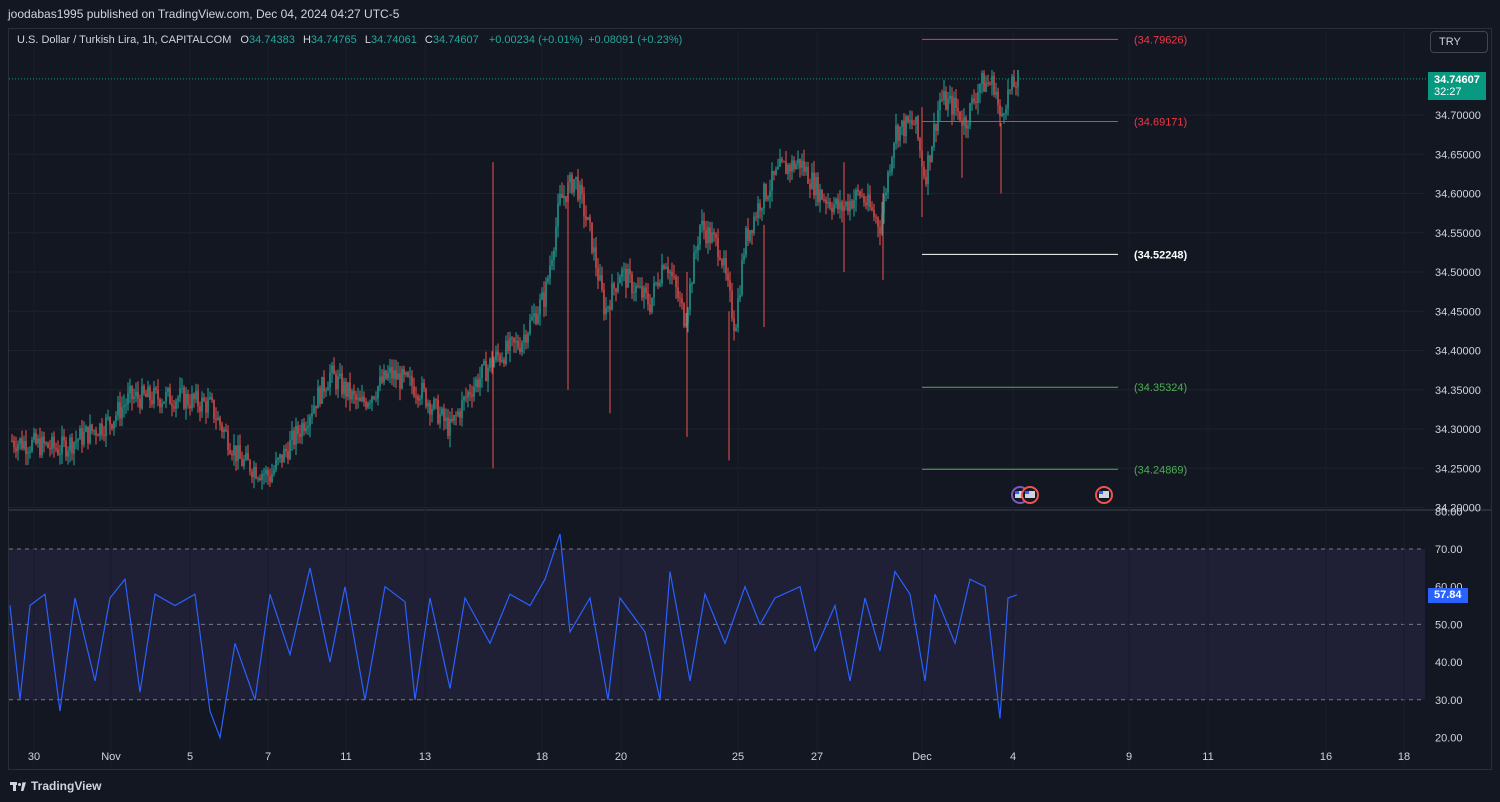  What do you see at coordinates (621, 757) in the screenshot?
I see `time-axis-label: 20` at bounding box center [621, 757].